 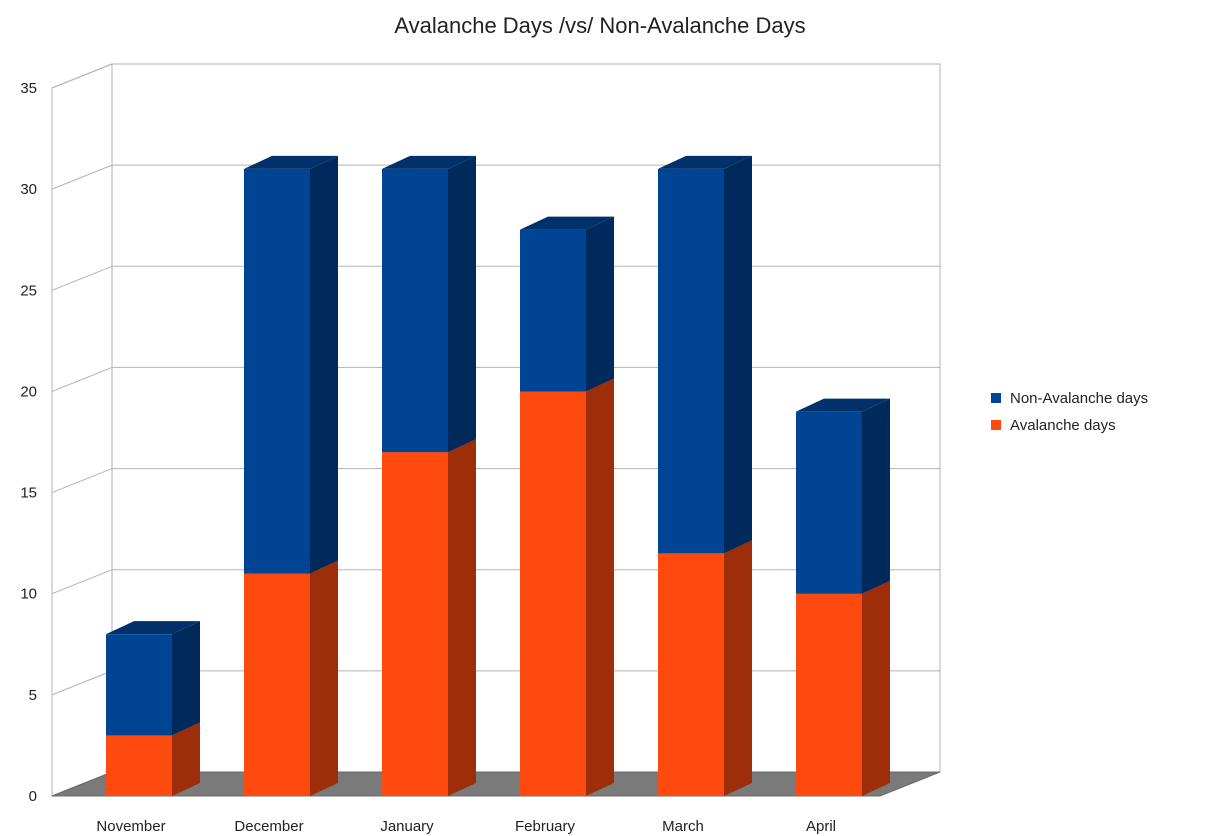 I want to click on y-tick-label: 35, so click(x=28, y=88).